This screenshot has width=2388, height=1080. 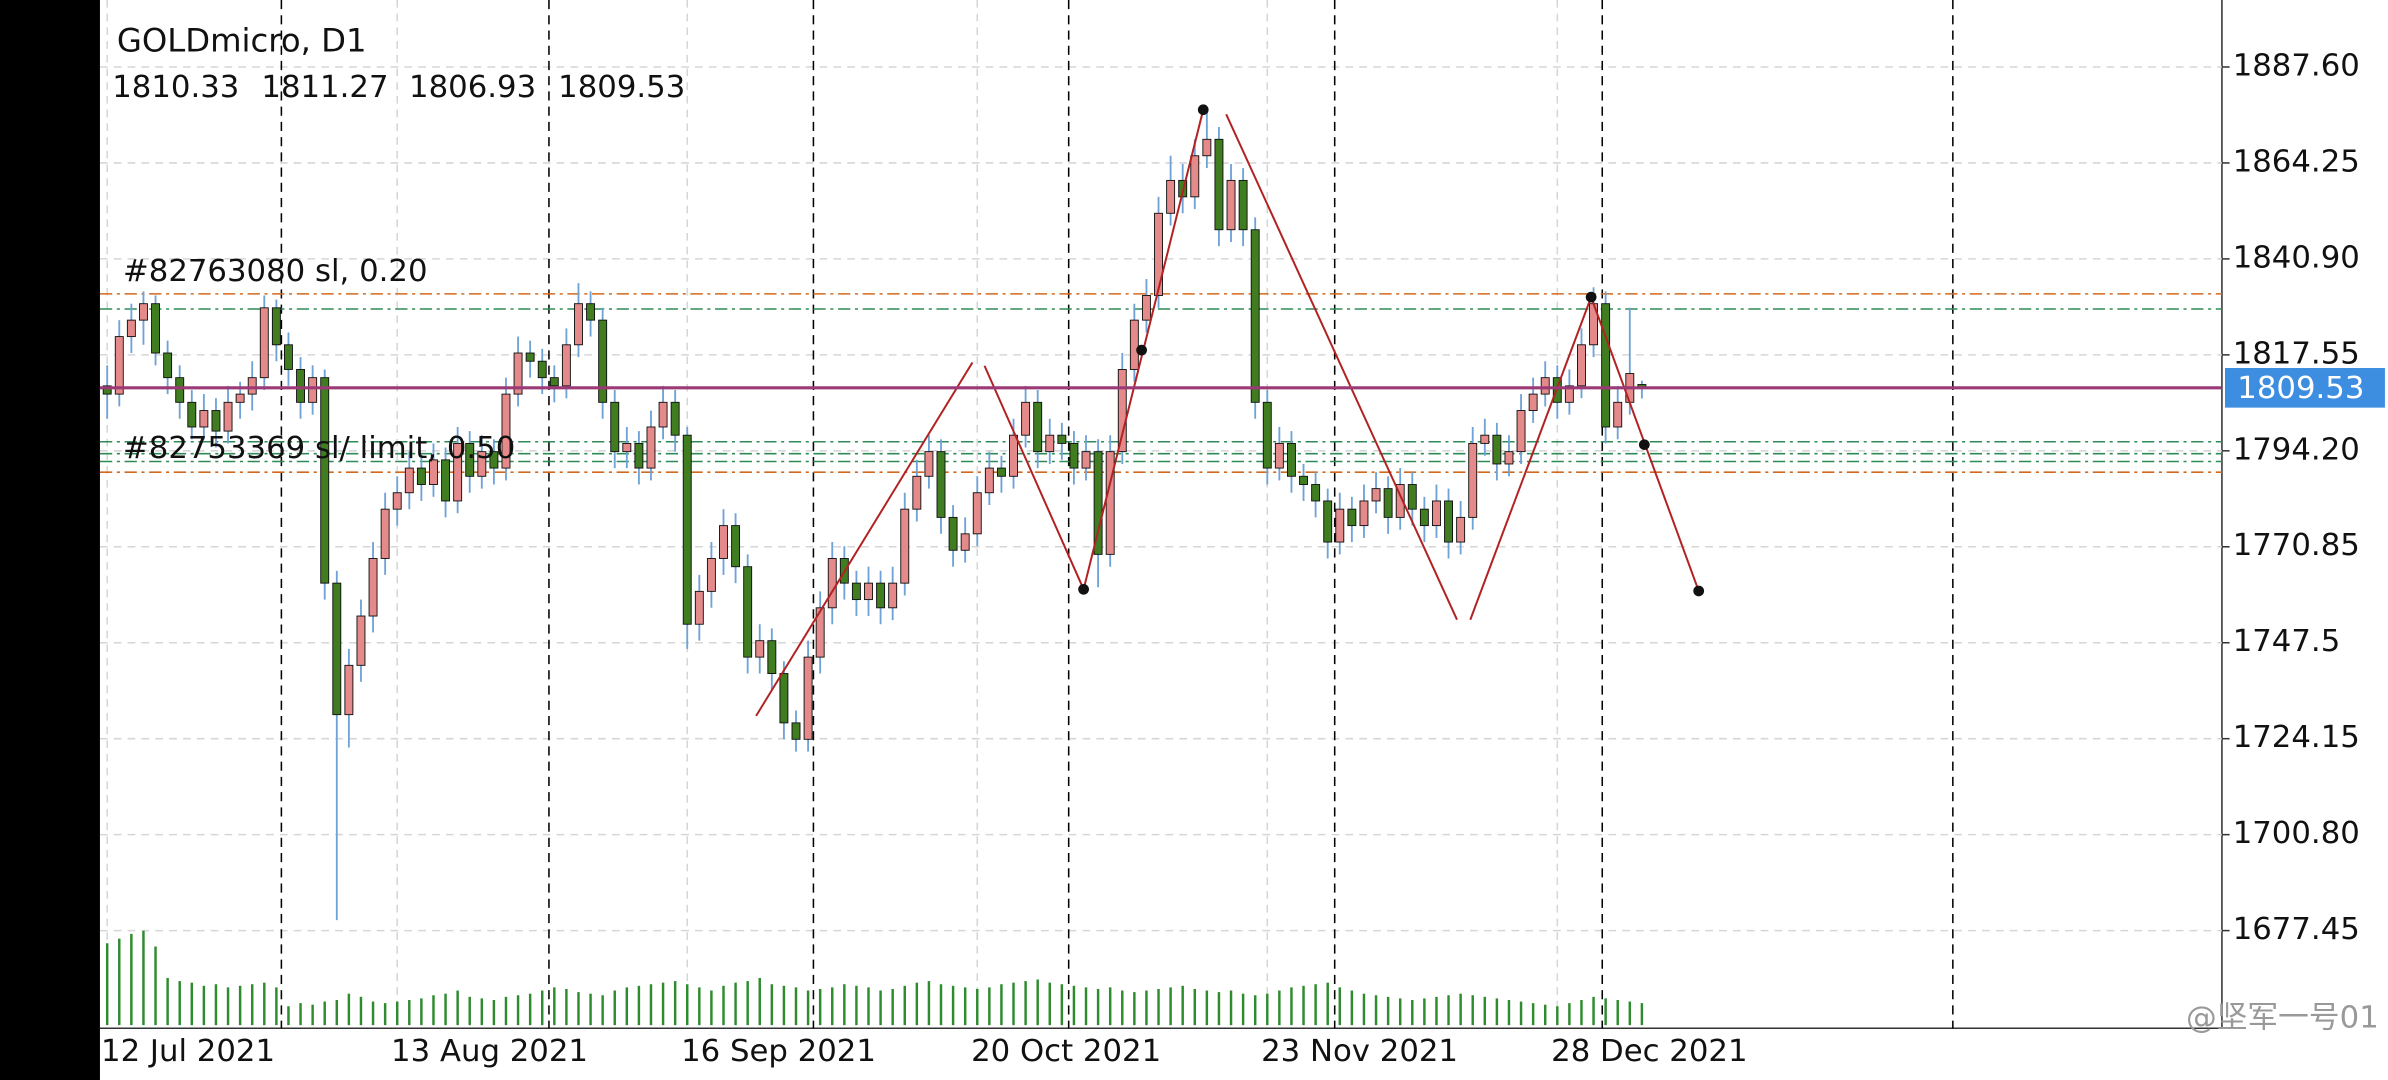 What do you see at coordinates (1066, 1051) in the screenshot?
I see `x-tick-label: 20 Oct 2021` at bounding box center [1066, 1051].